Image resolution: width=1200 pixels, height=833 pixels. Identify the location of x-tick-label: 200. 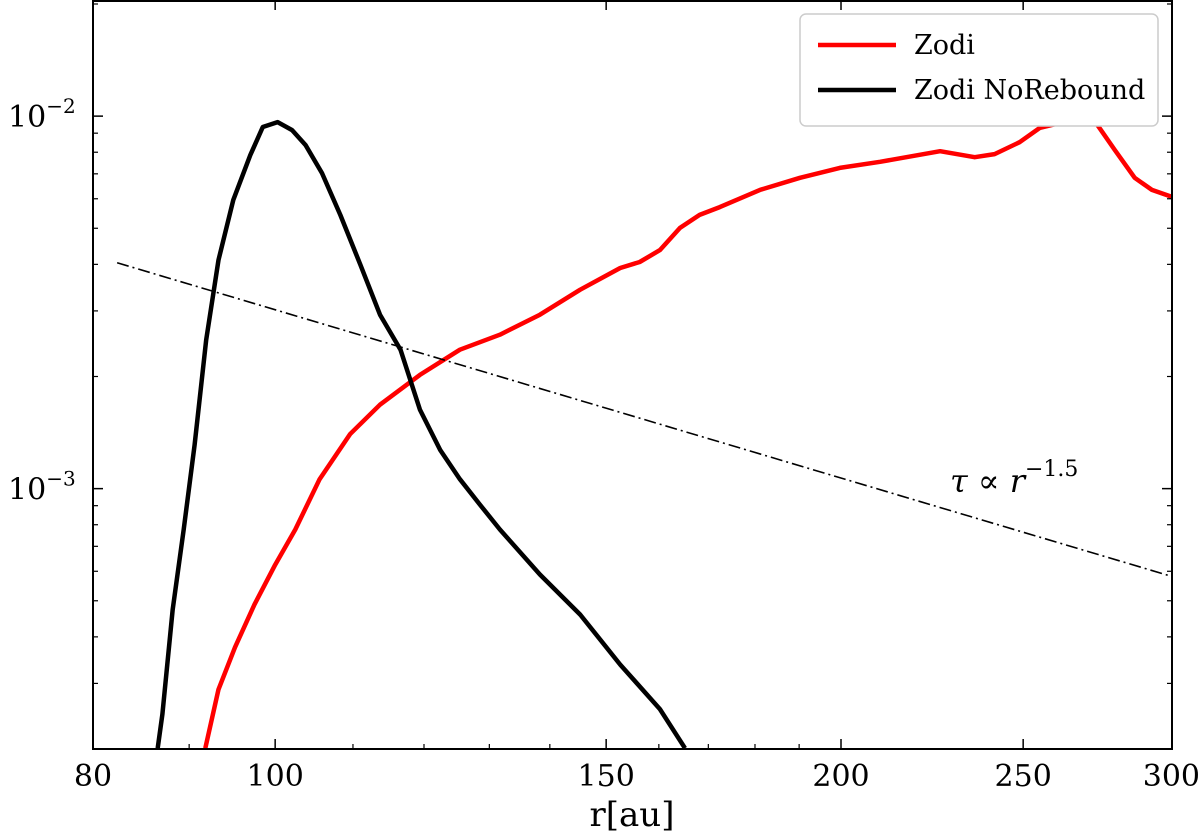
(840, 776).